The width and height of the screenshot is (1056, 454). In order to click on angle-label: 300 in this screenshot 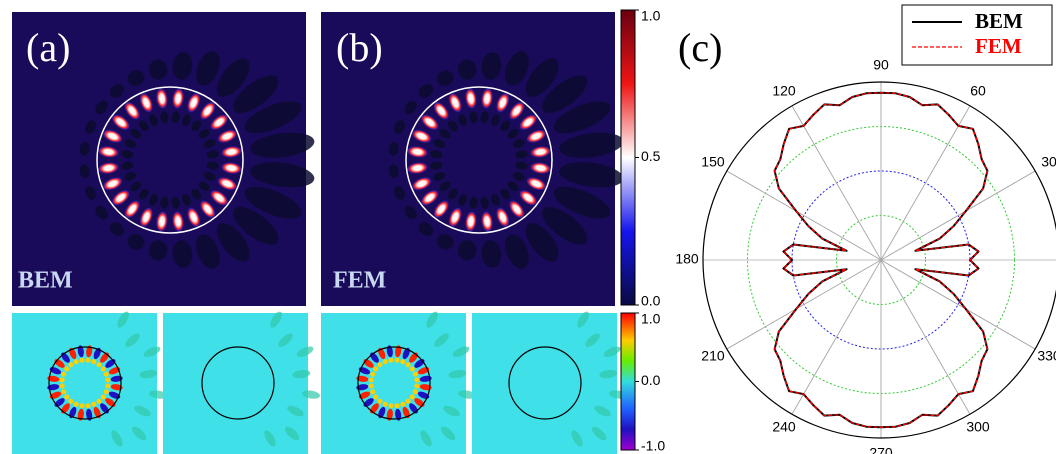, I will do `click(978, 427)`.